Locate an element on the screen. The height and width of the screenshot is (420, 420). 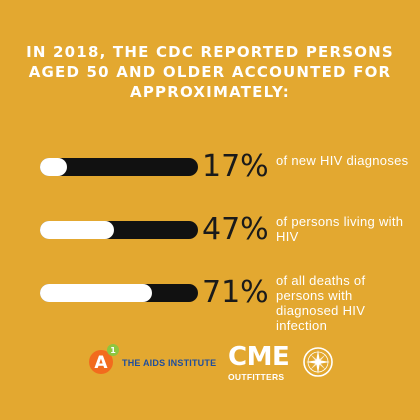
stat-percentage: 47% is located at coordinates (235, 229).